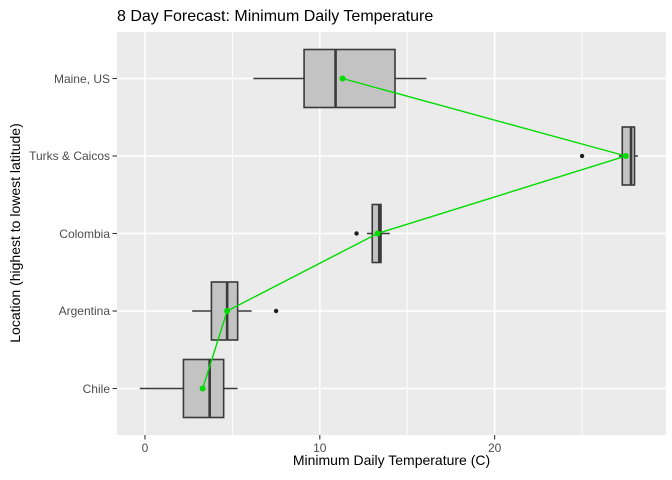 The image size is (672, 480). Describe the element at coordinates (349, 78) in the screenshot. I see `box-maine-us` at that location.